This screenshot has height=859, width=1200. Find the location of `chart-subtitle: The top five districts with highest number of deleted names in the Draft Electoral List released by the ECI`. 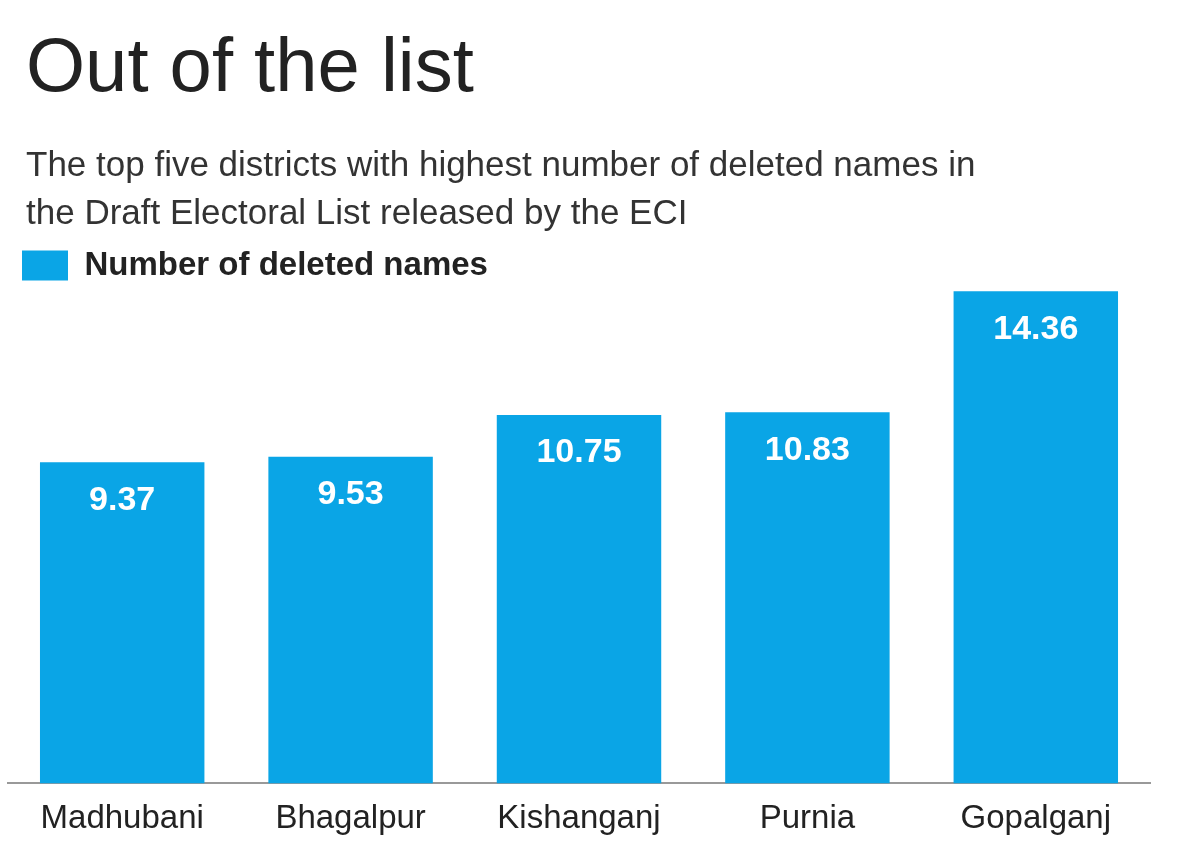

chart-subtitle: The top five districts with highest number of deleted names in the Draft Electoral List released by the ECI is located at coordinates (501, 188).